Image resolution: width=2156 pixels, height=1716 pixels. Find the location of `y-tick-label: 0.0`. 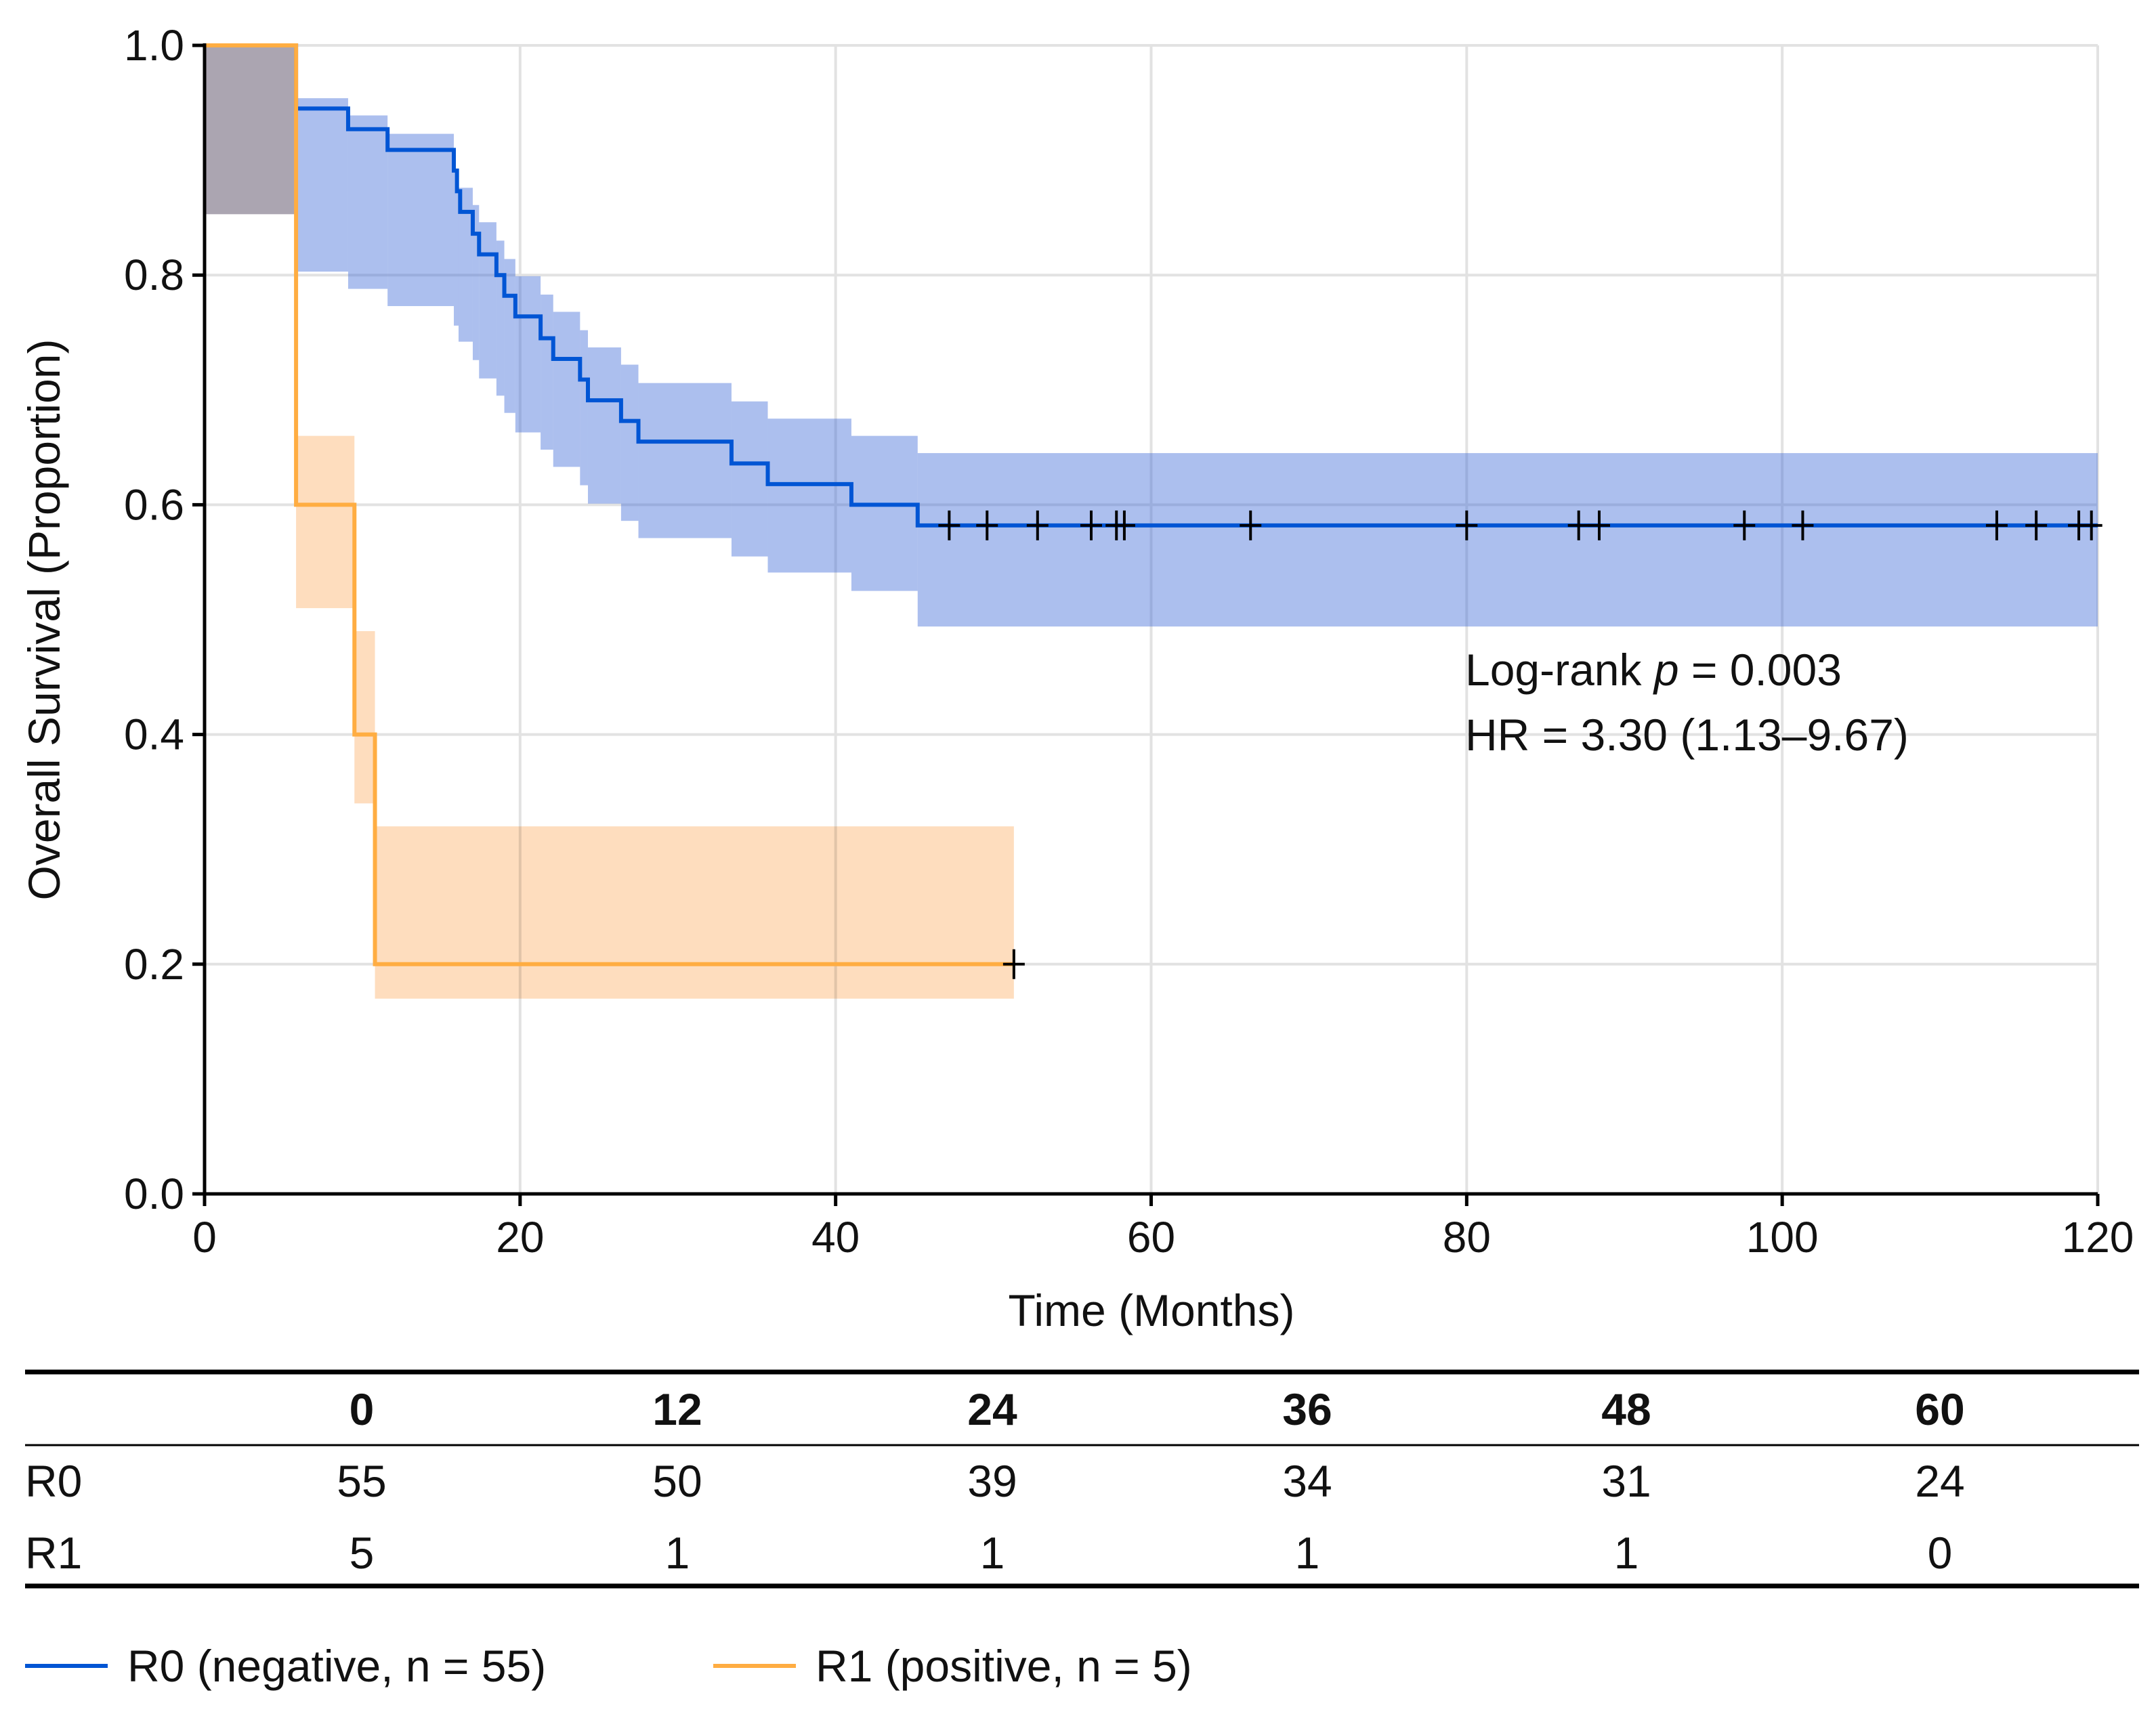

y-tick-label: 0.0 is located at coordinates (154, 1194).